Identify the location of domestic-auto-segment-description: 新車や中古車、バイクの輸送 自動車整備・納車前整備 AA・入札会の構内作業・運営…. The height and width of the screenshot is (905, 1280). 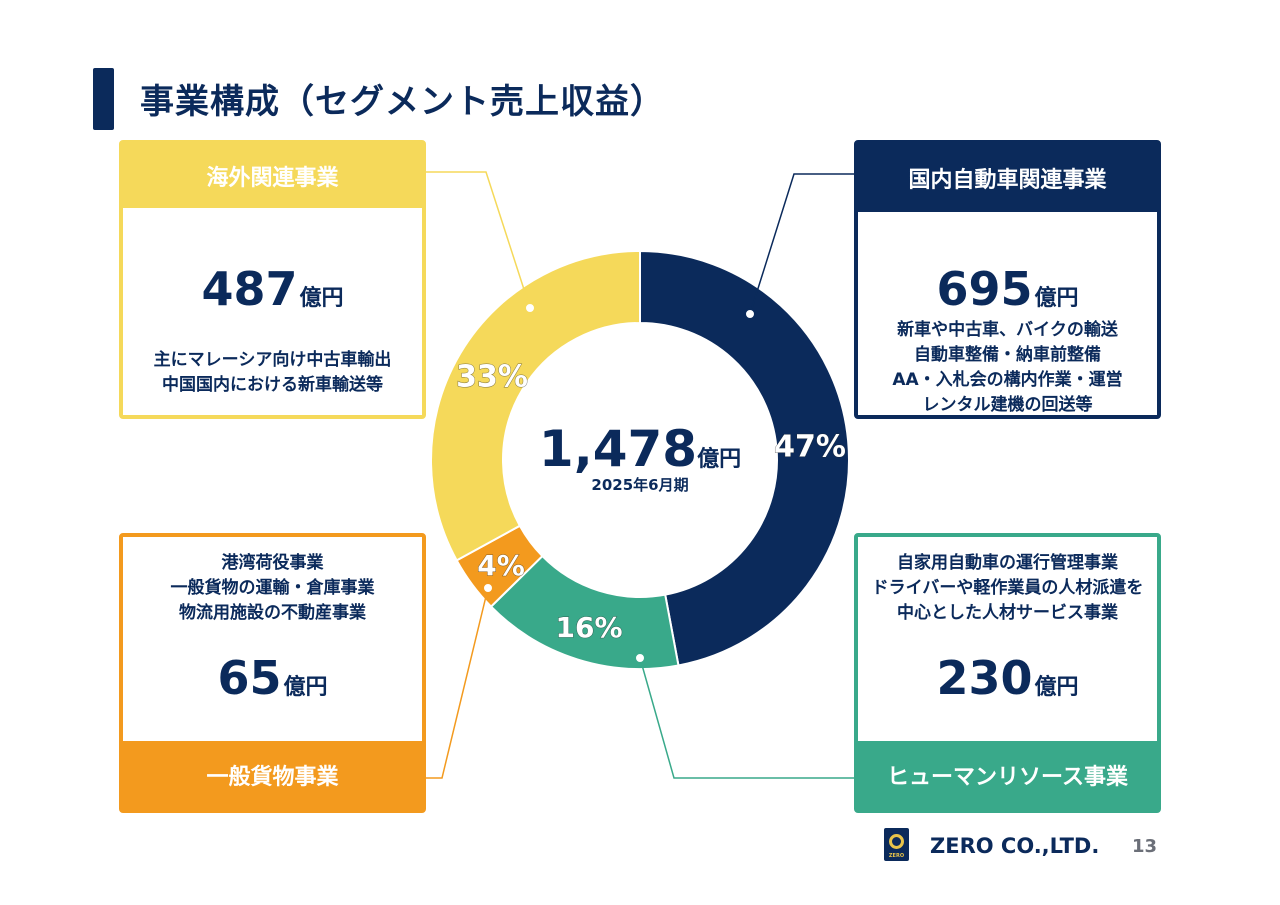
(1007, 368).